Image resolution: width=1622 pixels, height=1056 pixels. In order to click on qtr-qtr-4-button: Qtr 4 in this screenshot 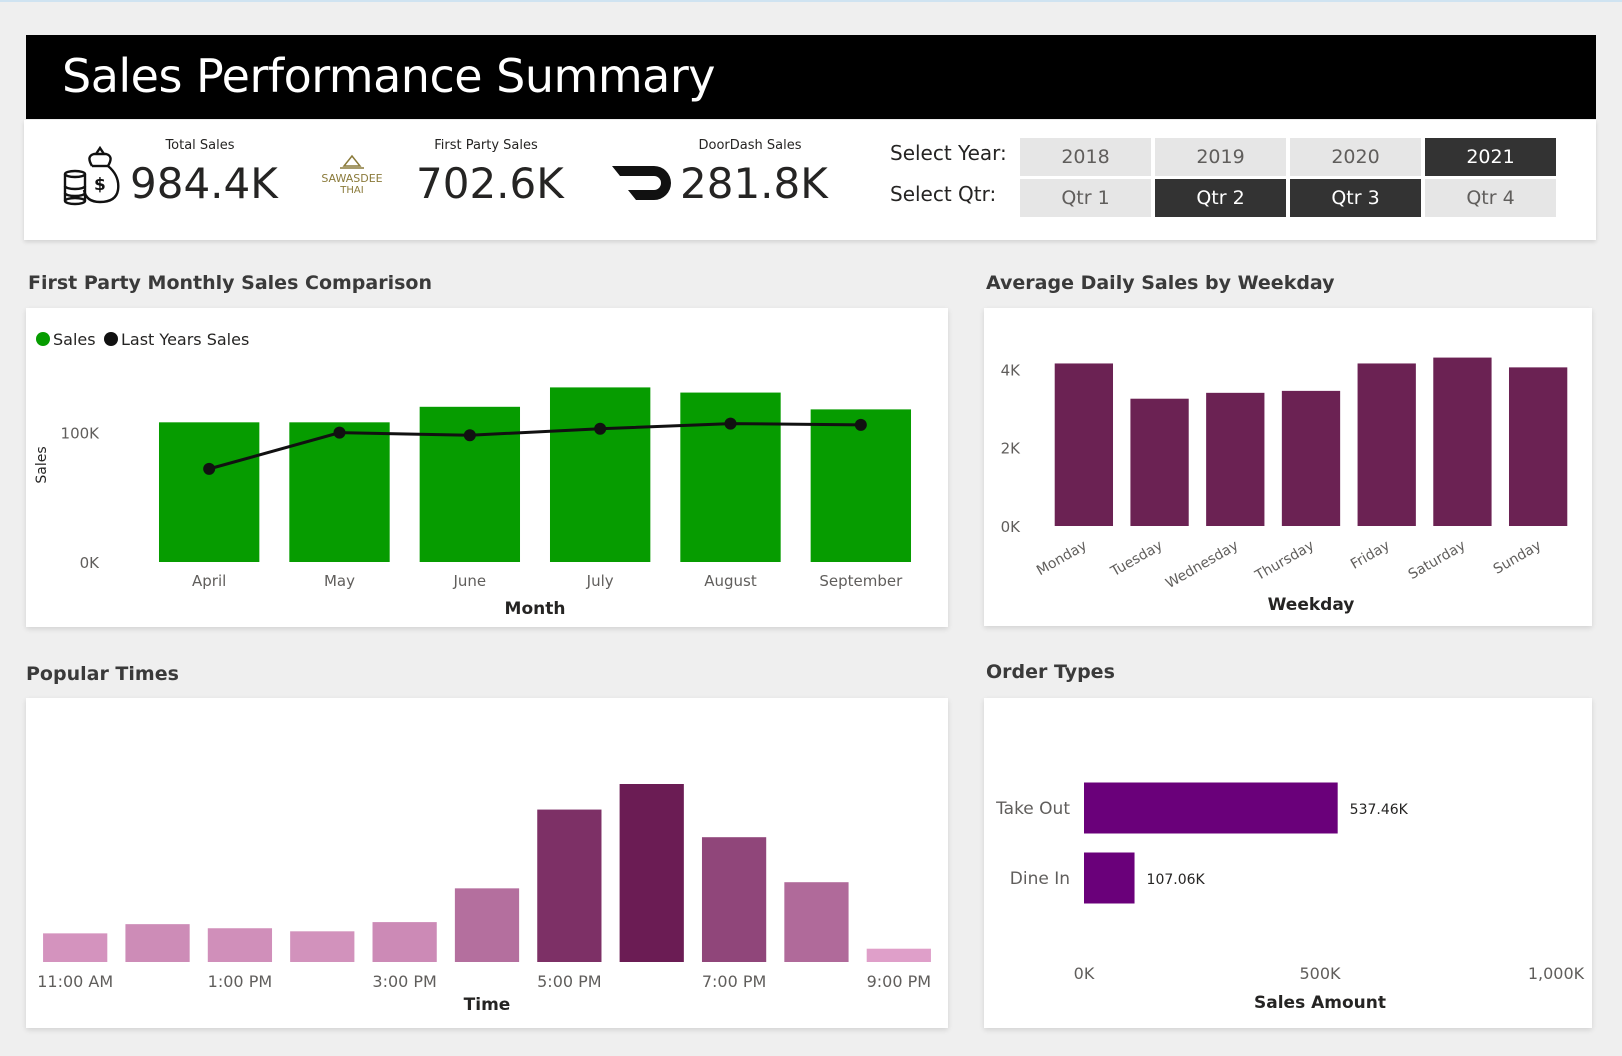, I will do `click(1490, 198)`.